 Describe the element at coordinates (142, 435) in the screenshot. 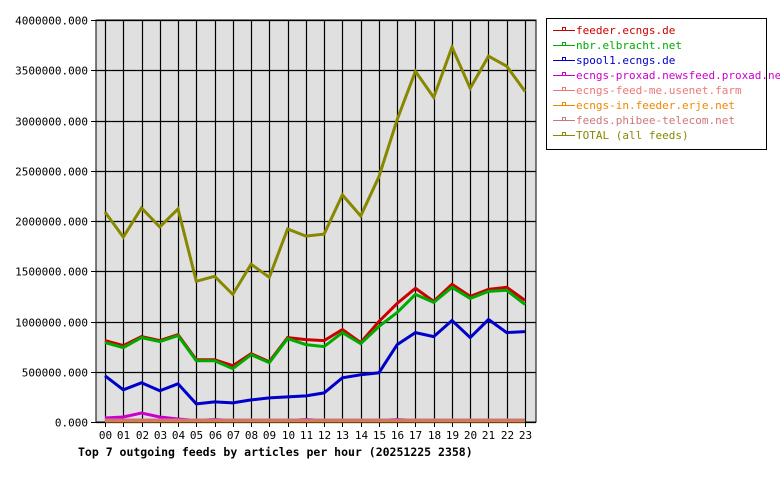

I see `x-tick-label: 02` at that location.